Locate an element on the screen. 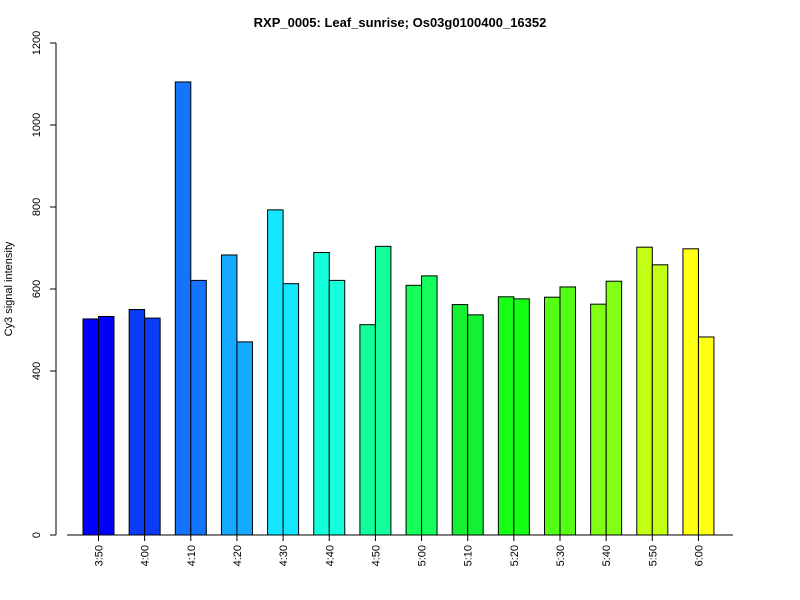  bar-420-rep2 is located at coordinates (244, 438).